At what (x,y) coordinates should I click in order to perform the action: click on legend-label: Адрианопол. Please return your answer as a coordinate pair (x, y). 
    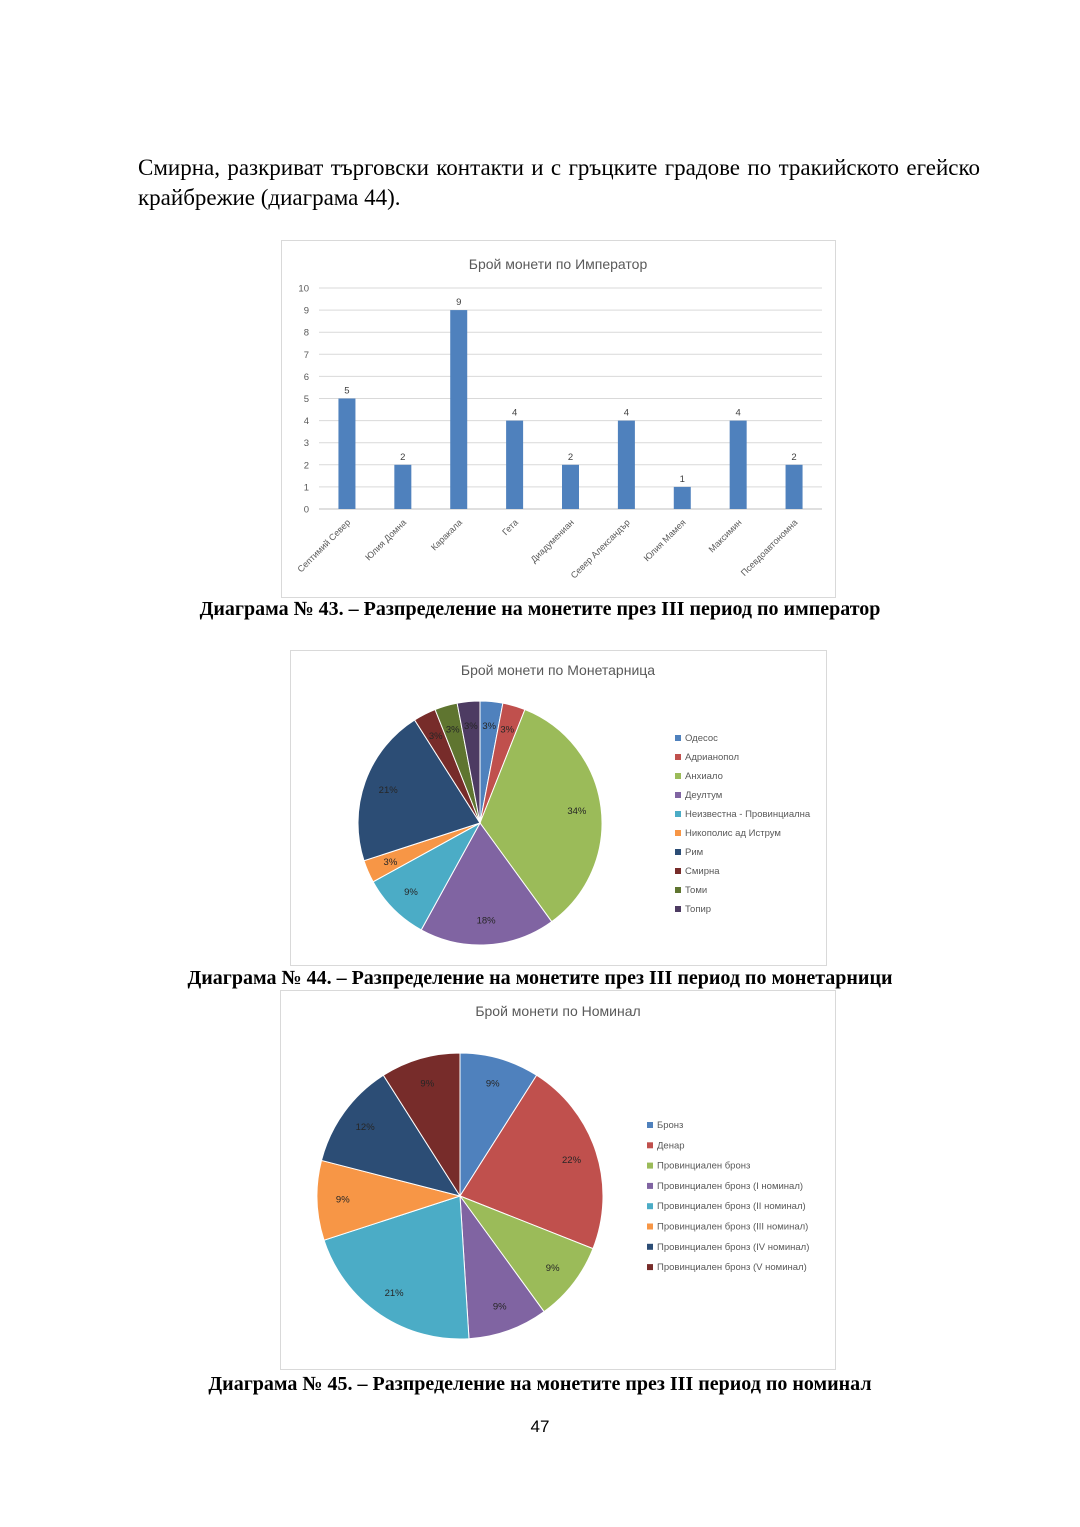
    Looking at the image, I should click on (712, 757).